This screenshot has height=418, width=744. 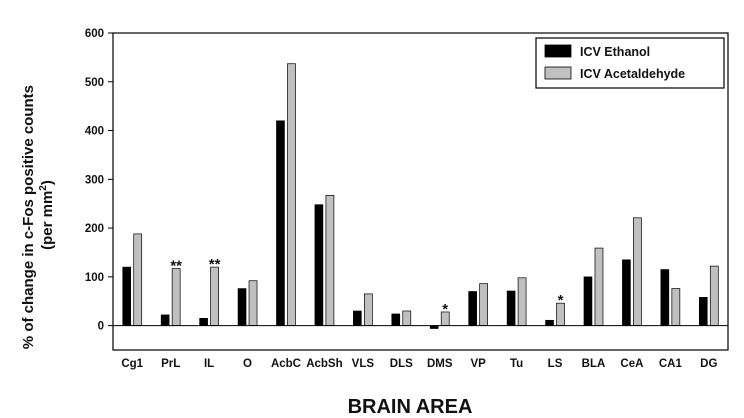 What do you see at coordinates (708, 364) in the screenshot?
I see `x-tick-label-dg: DG` at bounding box center [708, 364].